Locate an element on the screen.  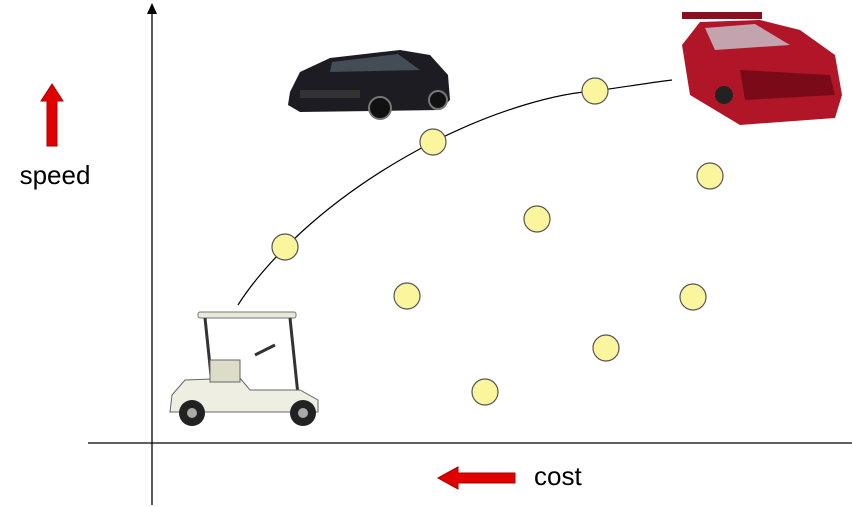
y-axis-arrowhead is located at coordinates (152, 8).